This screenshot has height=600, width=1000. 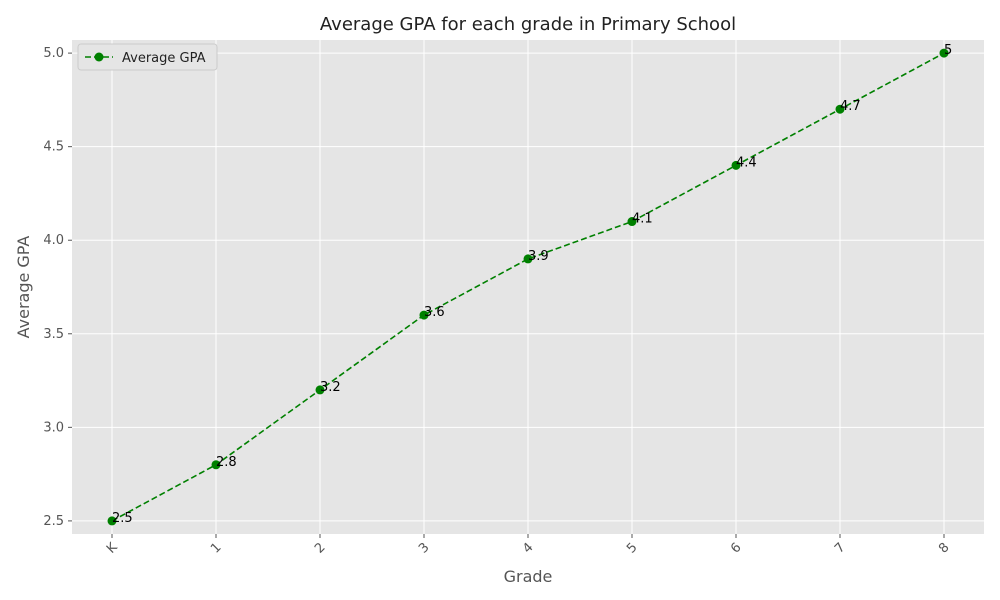 What do you see at coordinates (112, 548) in the screenshot?
I see `x-tick-label: K` at bounding box center [112, 548].